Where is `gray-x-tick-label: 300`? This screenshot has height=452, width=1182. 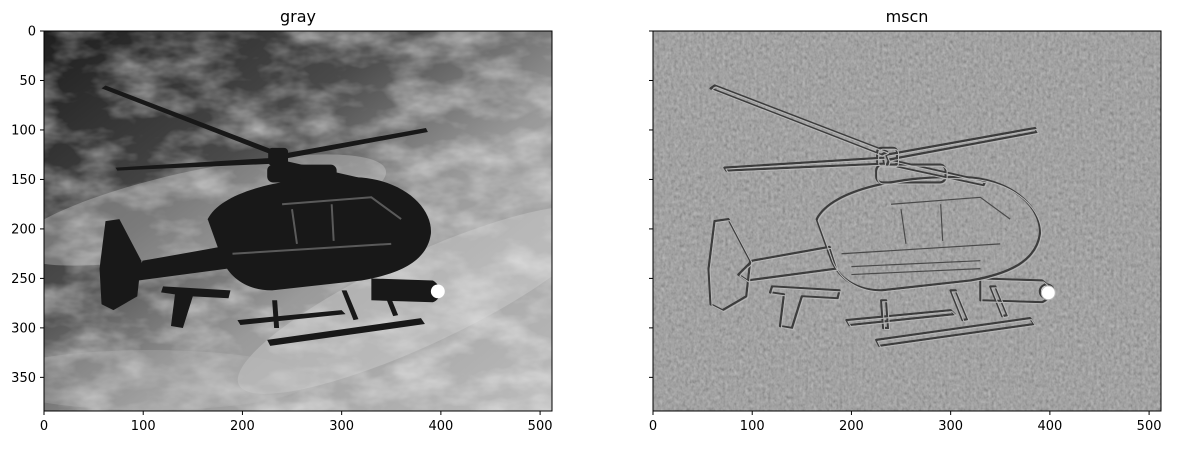
gray-x-tick-label: 300 is located at coordinates (341, 426).